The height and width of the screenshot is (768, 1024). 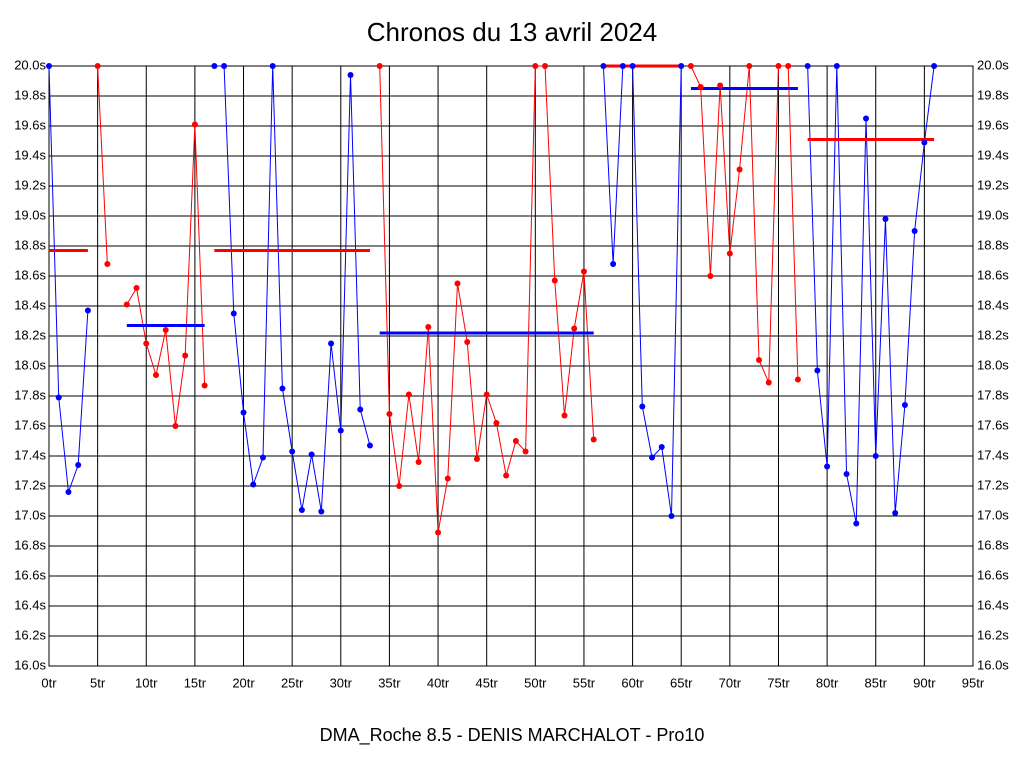 What do you see at coordinates (341, 682) in the screenshot?
I see `x-tick-label: 30tr` at bounding box center [341, 682].